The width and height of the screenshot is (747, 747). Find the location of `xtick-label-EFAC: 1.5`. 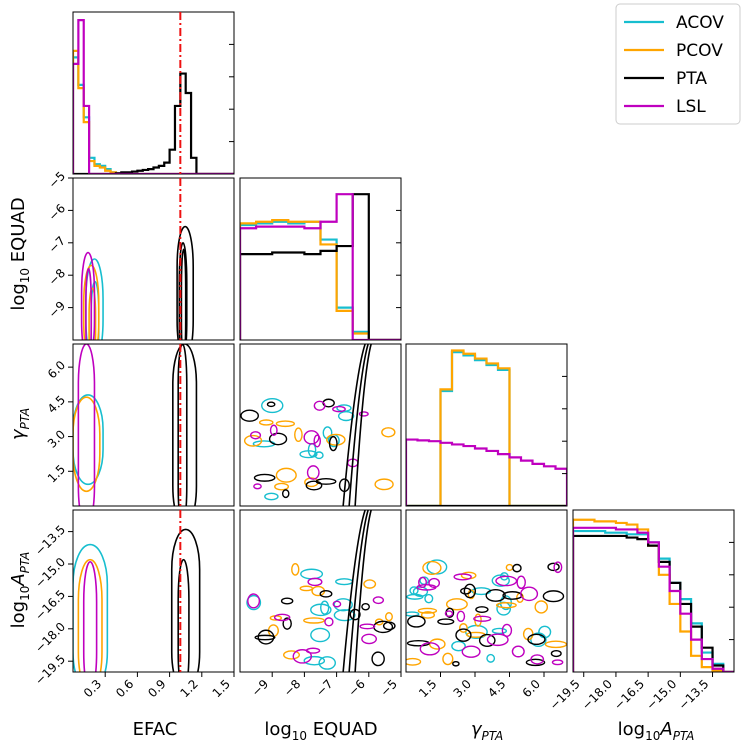

xtick-label-EFAC: 1.5 is located at coordinates (221, 688).